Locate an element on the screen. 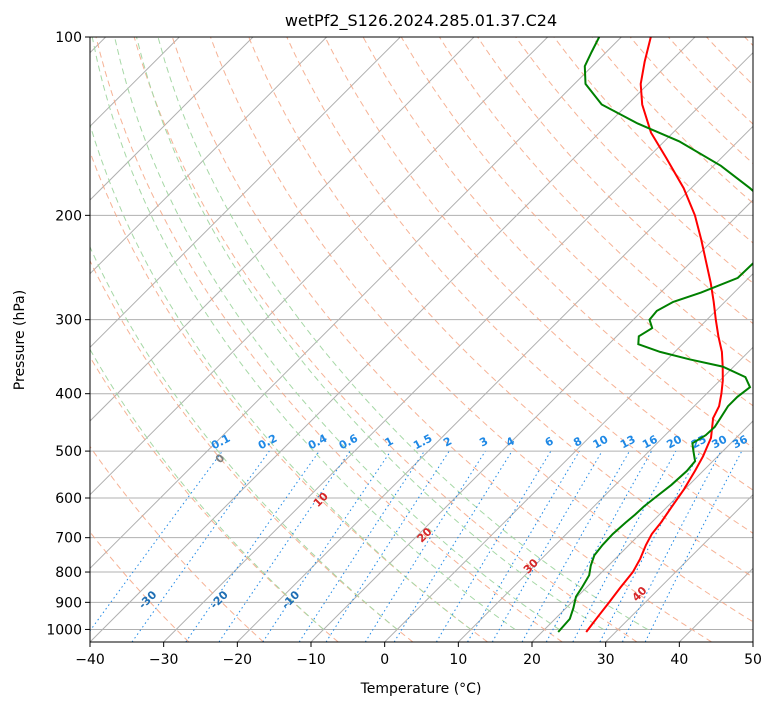 Image resolution: width=775 pixels, height=708 pixels. mixing-ratio-label: 30 is located at coordinates (720, 442).